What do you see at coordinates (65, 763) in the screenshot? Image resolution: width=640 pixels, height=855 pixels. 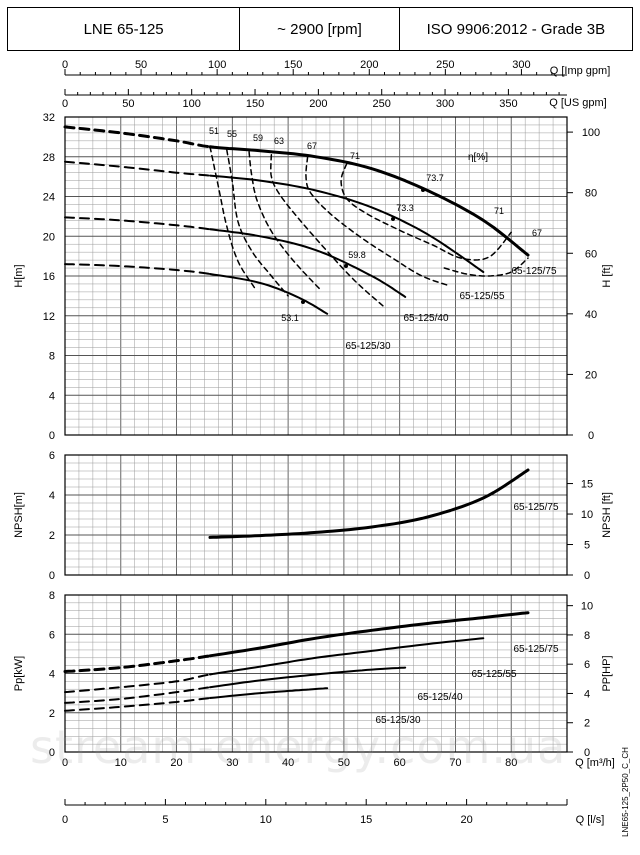 I see `m3h-axis-label: 0` at bounding box center [65, 763].